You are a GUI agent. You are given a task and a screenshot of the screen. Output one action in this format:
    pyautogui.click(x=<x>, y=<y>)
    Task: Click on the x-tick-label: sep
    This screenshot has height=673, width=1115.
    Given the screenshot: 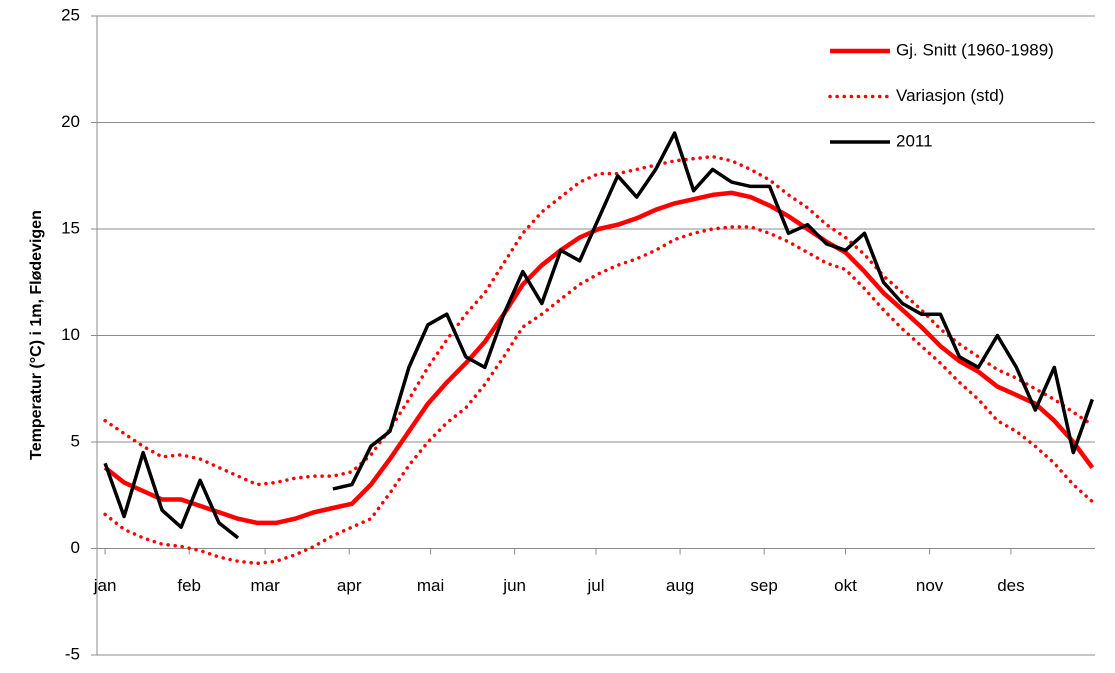 What is the action you would take?
    pyautogui.click(x=763, y=585)
    